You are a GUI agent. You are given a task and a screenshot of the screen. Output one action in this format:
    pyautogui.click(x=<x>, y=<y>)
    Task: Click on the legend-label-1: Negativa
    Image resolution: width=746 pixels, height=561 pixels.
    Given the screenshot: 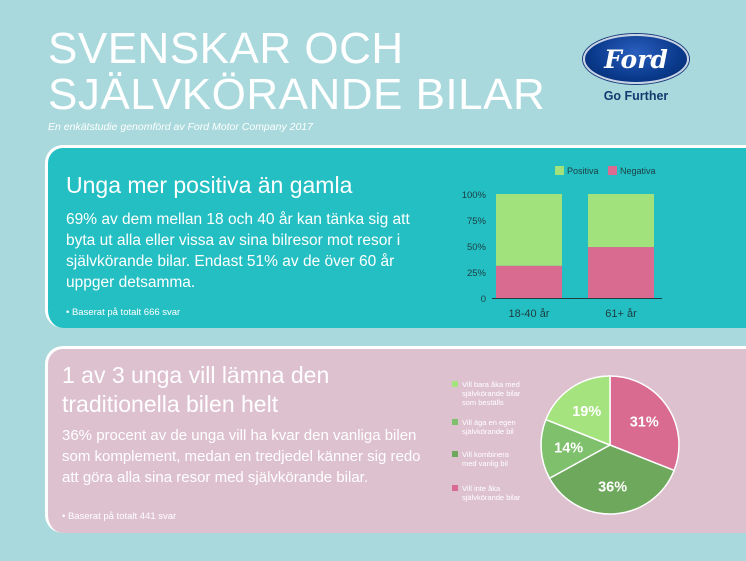 What is the action you would take?
    pyautogui.click(x=638, y=171)
    